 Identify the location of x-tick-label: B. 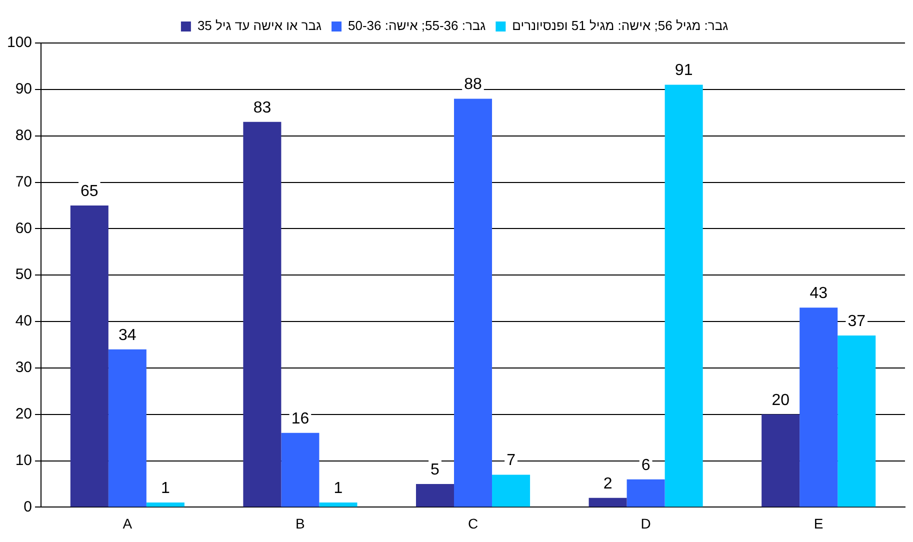
(300, 523).